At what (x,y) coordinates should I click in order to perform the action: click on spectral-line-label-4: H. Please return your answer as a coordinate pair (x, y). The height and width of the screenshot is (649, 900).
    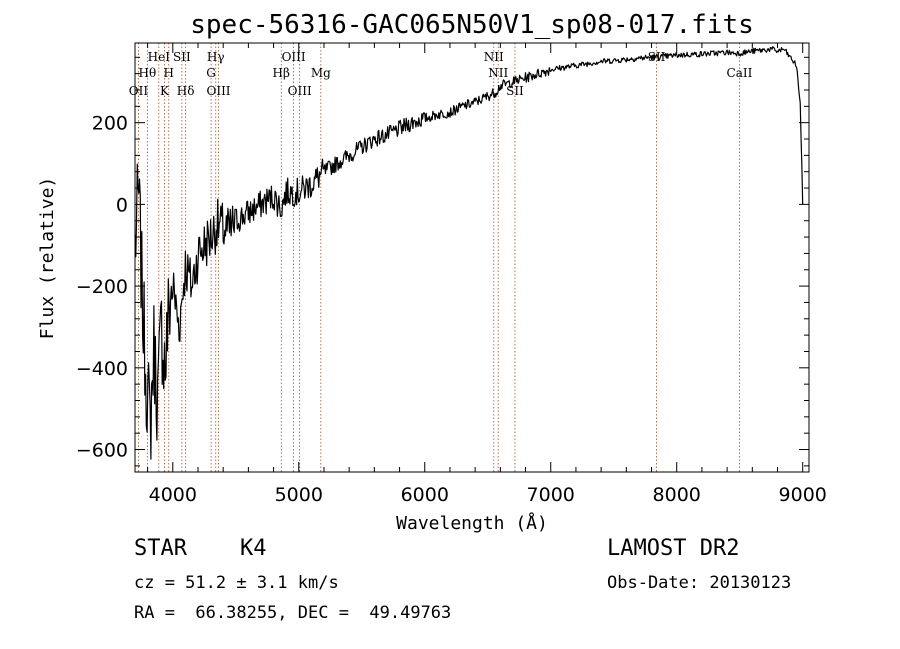
    Looking at the image, I should click on (169, 73).